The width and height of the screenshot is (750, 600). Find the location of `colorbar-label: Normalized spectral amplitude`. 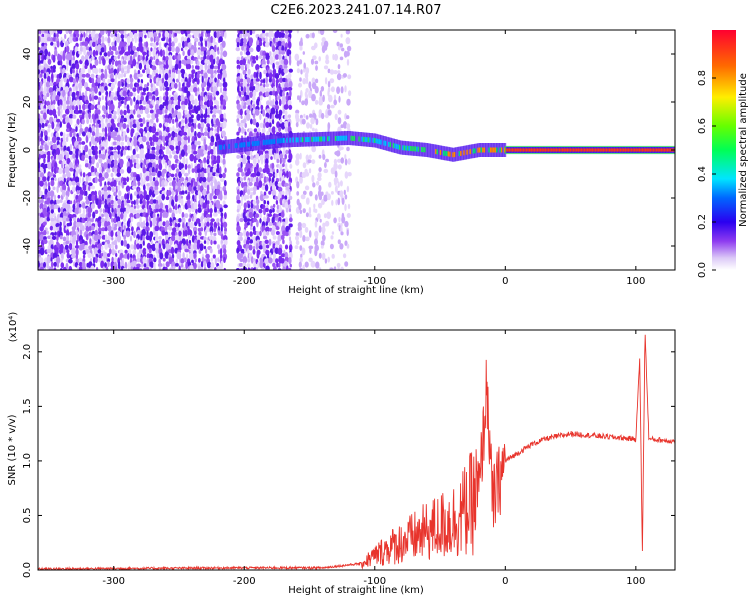

colorbar-label: Normalized spectral amplitude is located at coordinates (743, 150).